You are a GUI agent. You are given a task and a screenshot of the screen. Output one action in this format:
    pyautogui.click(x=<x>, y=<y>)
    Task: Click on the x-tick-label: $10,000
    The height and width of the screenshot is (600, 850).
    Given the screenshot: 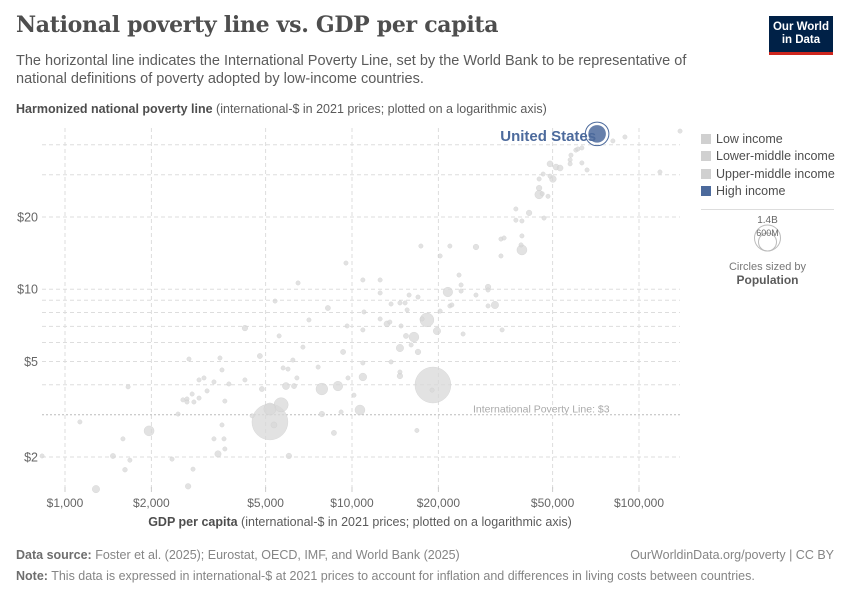 What is the action you would take?
    pyautogui.click(x=352, y=503)
    